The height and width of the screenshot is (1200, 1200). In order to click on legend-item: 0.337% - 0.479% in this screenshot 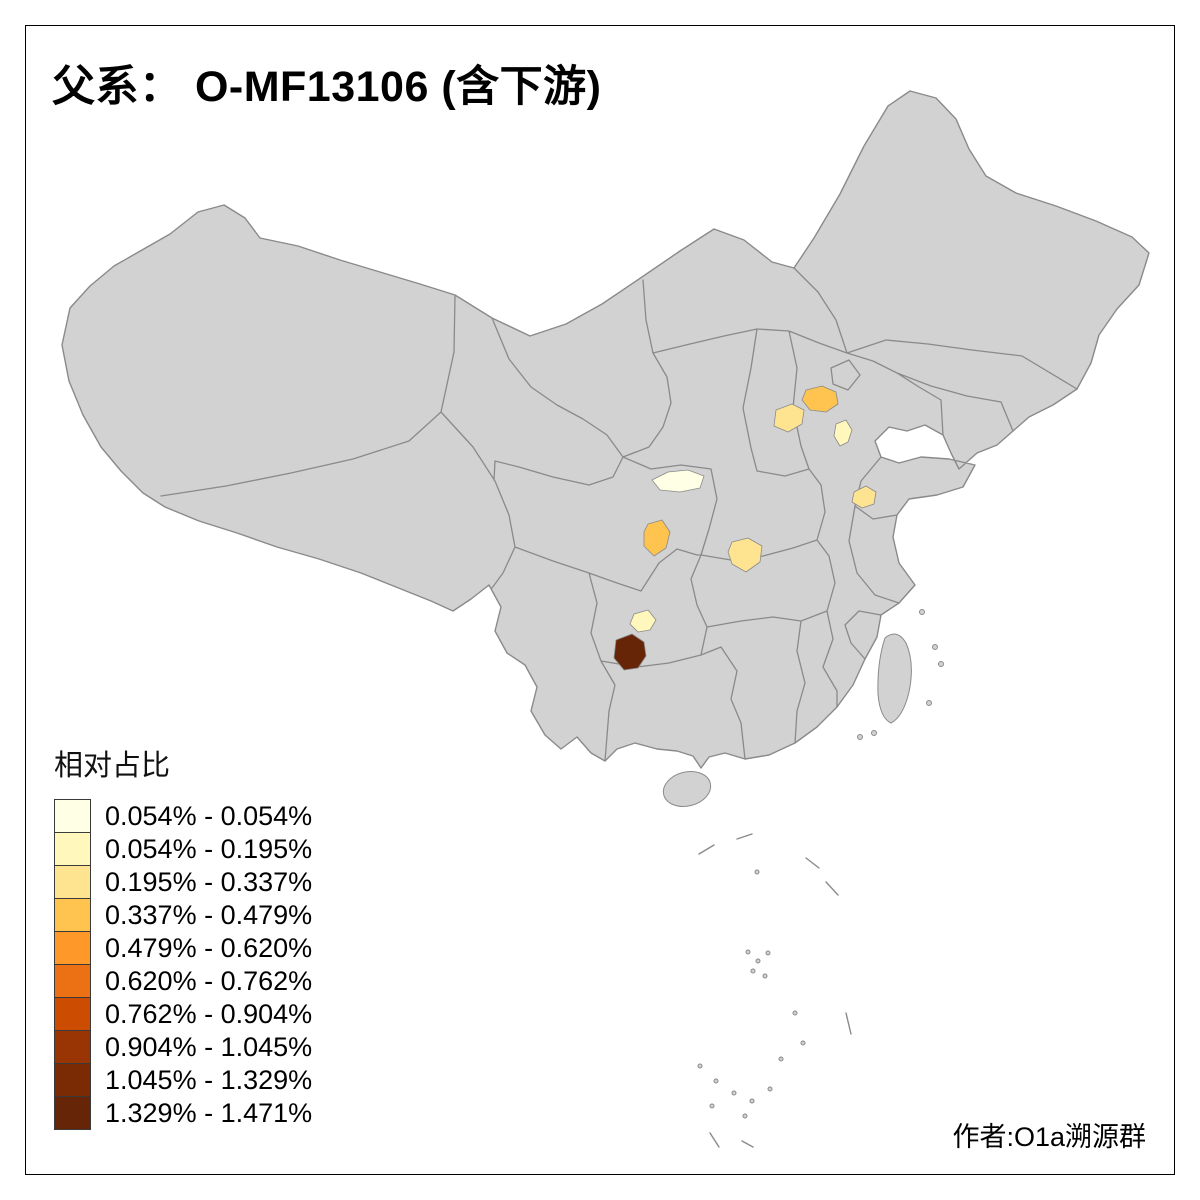, I will do `click(183, 915)`.